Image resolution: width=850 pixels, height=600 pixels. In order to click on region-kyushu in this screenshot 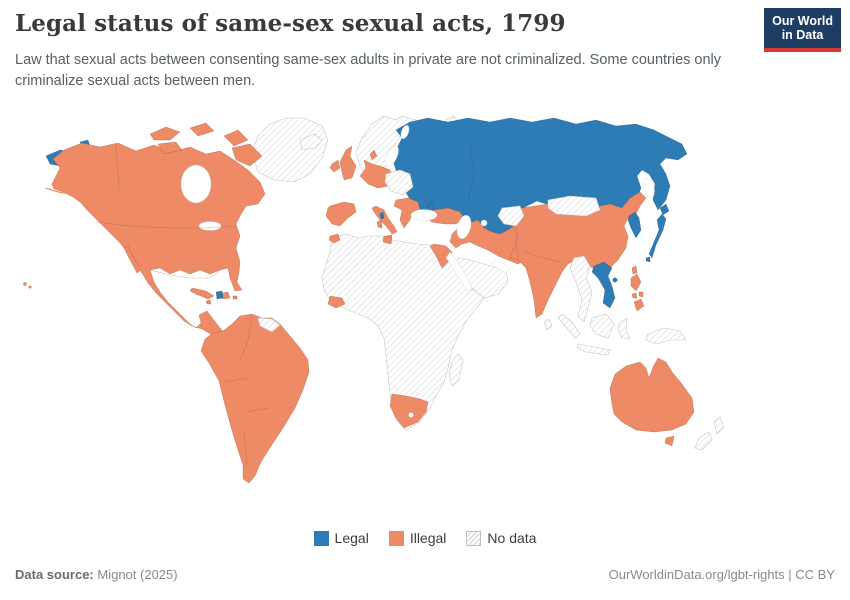, I will do `click(648, 259)`.